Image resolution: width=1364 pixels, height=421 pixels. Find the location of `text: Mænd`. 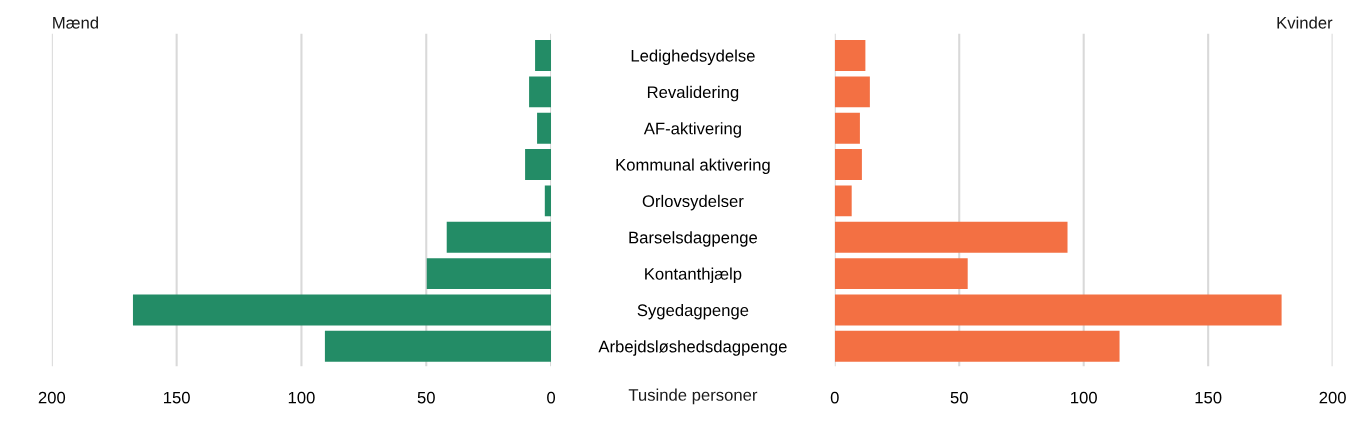

text: Mænd is located at coordinates (75, 22).